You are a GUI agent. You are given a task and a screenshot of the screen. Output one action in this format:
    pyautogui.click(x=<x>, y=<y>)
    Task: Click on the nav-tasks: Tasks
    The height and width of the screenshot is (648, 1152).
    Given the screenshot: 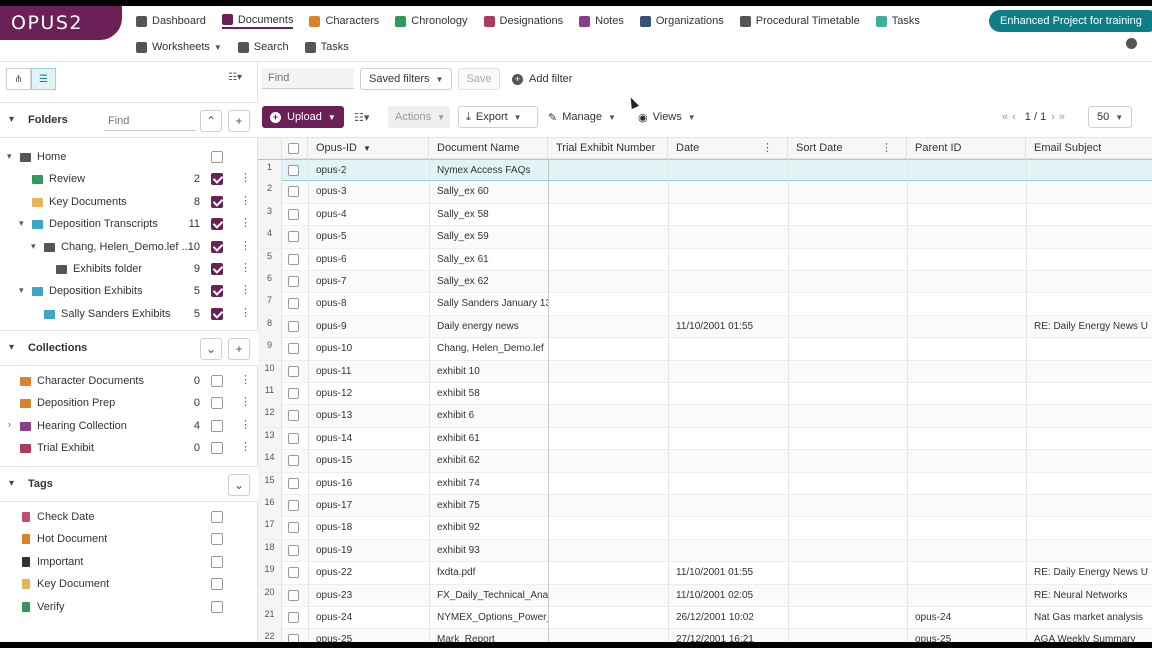 What is the action you would take?
    pyautogui.click(x=326, y=47)
    